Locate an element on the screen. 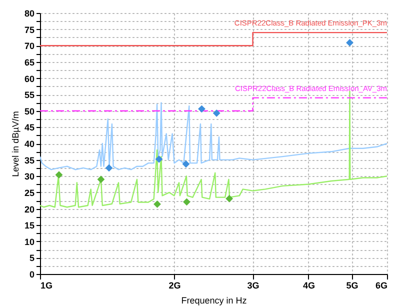  x-axis-title: Frequency in Hz is located at coordinates (214, 301).